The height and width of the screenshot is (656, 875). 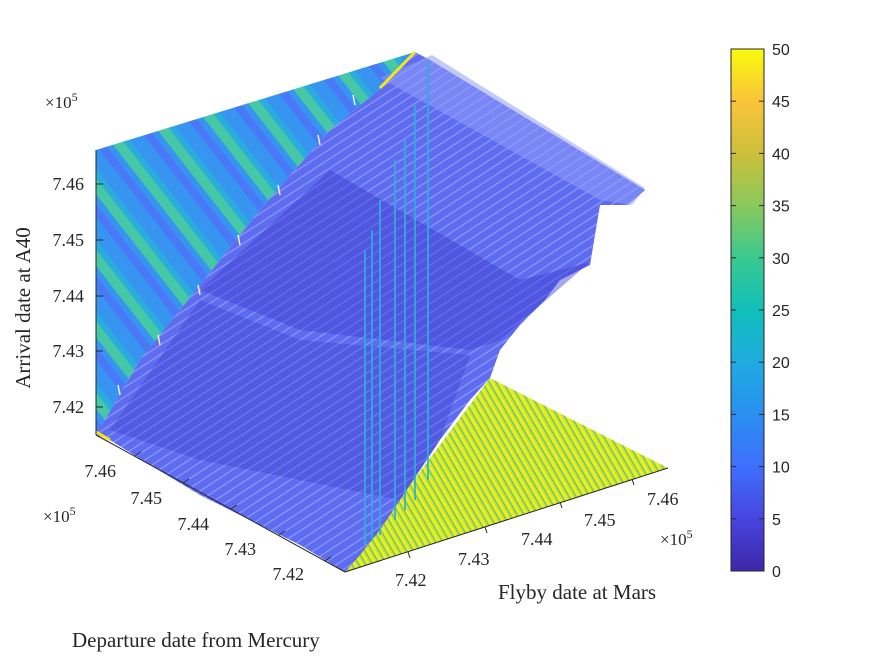 I want to click on colorbar: 0 5 10 15 20 25 30 35 40 45 50, so click(x=760, y=311).